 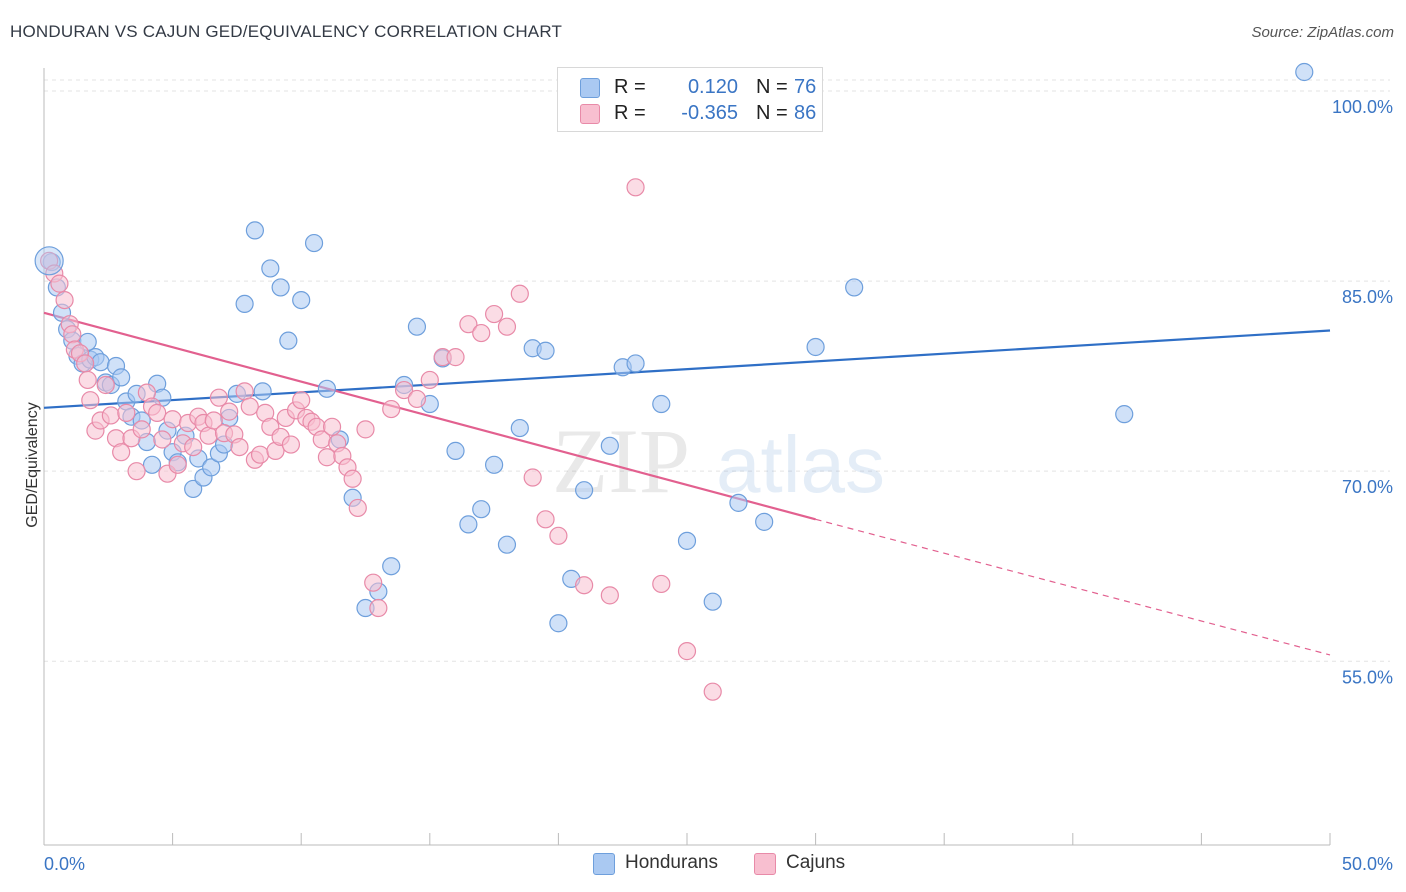 I want to click on r-value: 0.120, so click(x=712, y=87).